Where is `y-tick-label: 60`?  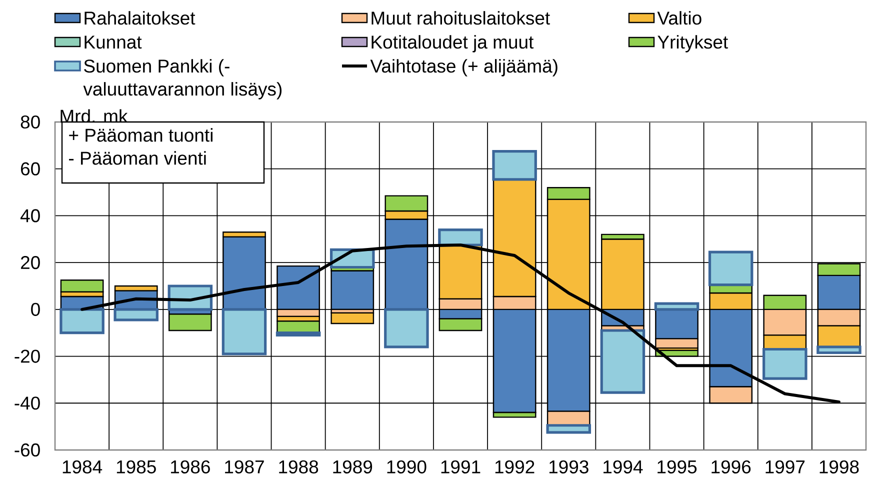 y-tick-label: 60 is located at coordinates (30, 169).